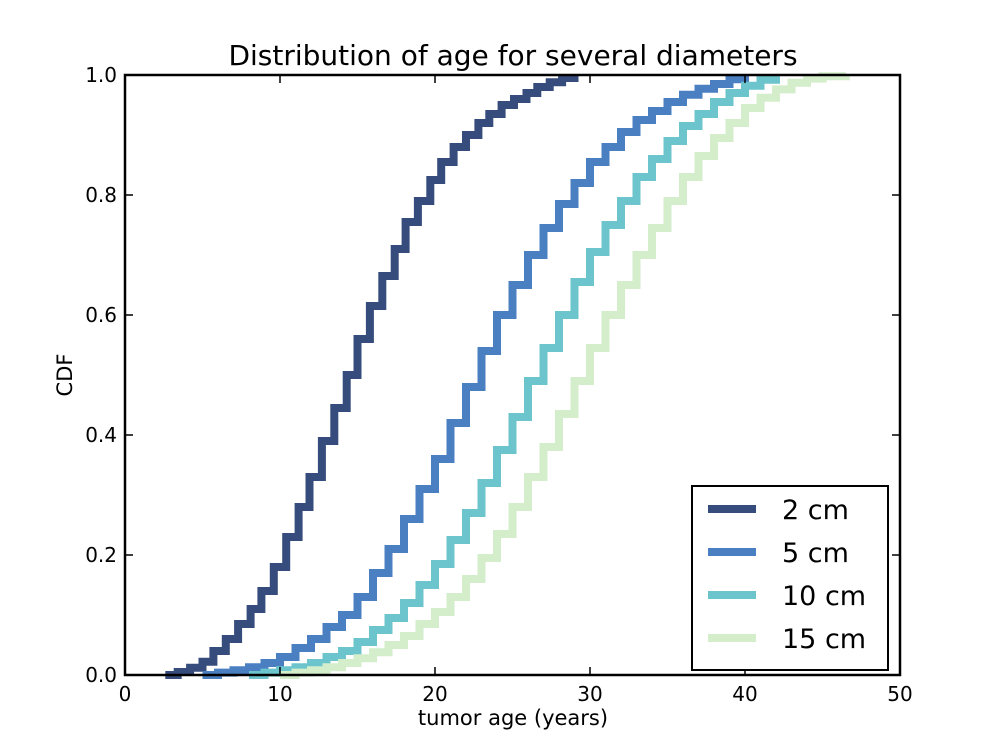  What do you see at coordinates (899, 694) in the screenshot?
I see `x-tick-label: 50` at bounding box center [899, 694].